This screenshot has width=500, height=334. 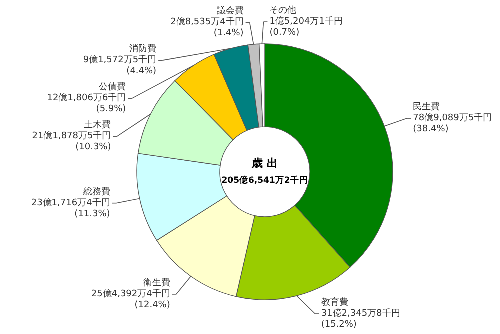 I want to click on slice-label: 総務費, so click(x=96, y=192).